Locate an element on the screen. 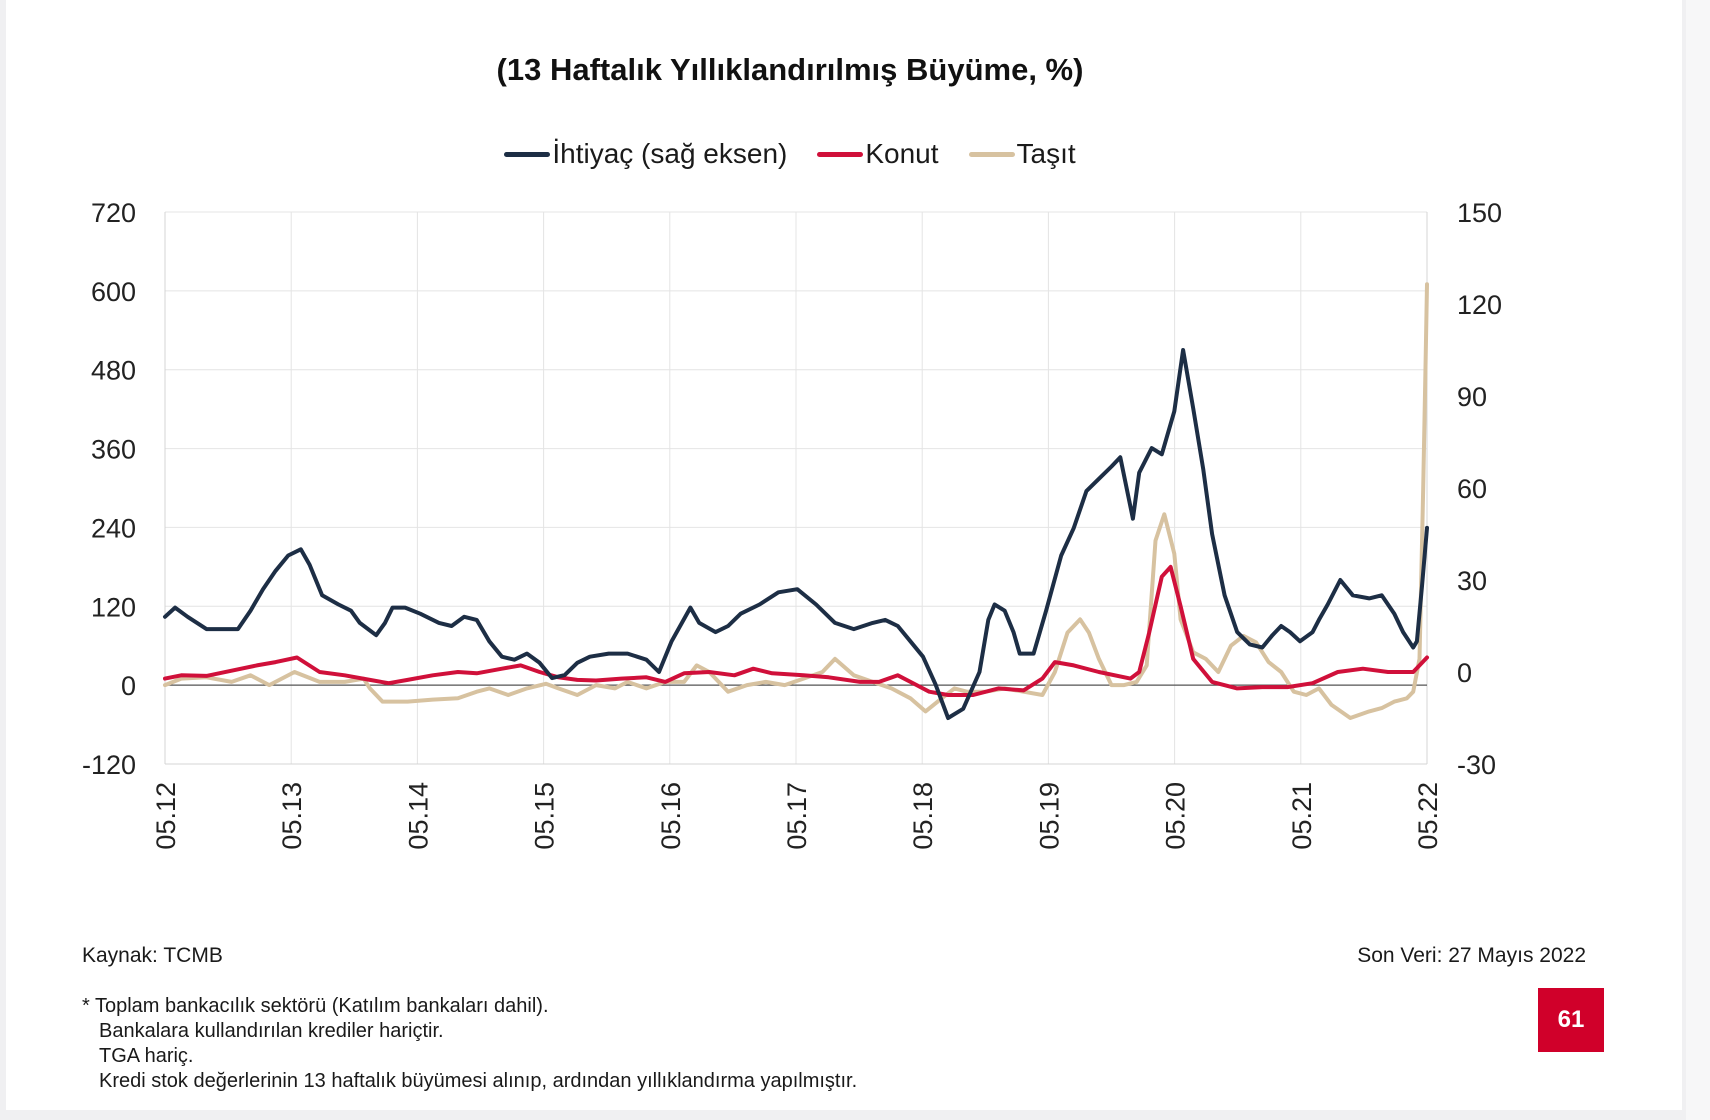  legend-label-ihtiyac: İhtiyaç (sağ eksen) is located at coordinates (670, 153).